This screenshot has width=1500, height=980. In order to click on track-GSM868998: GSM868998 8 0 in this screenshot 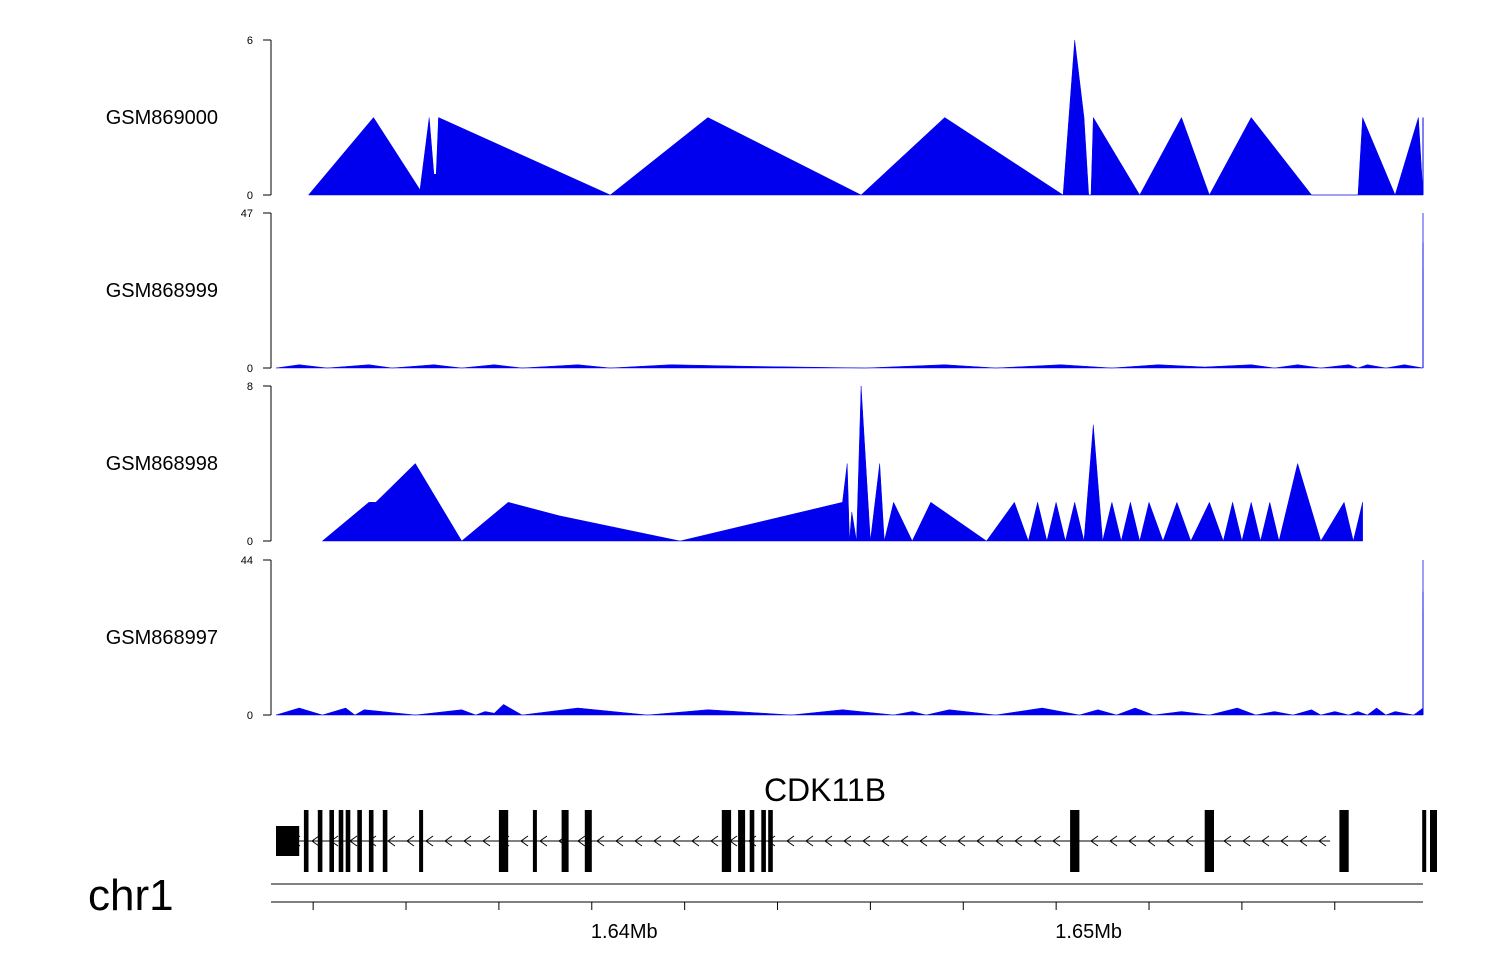, I will do `click(734, 464)`.